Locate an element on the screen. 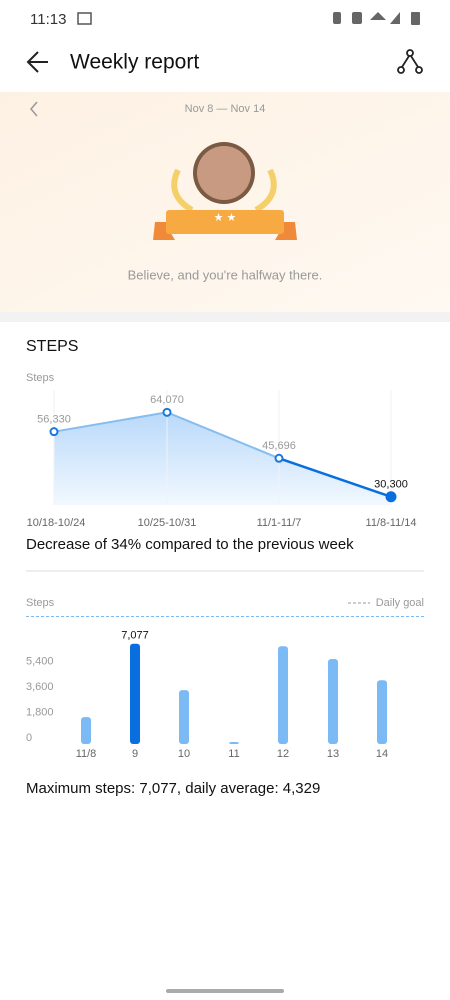 The height and width of the screenshot is (1000, 450). quote: Believe, and you're halfway there. is located at coordinates (225, 274).